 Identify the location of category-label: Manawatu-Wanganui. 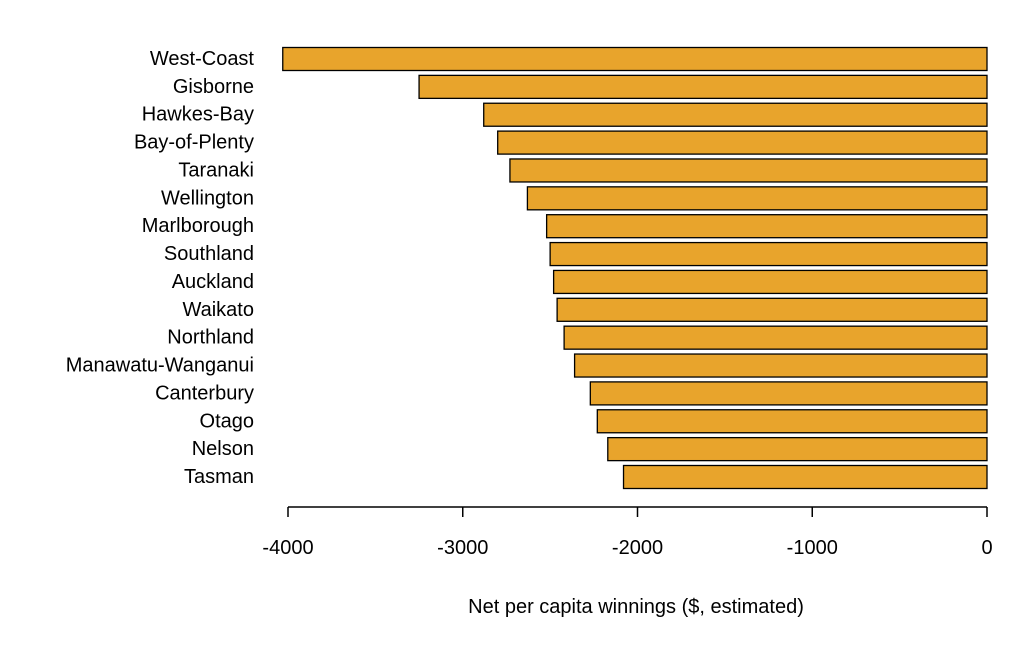
(160, 366).